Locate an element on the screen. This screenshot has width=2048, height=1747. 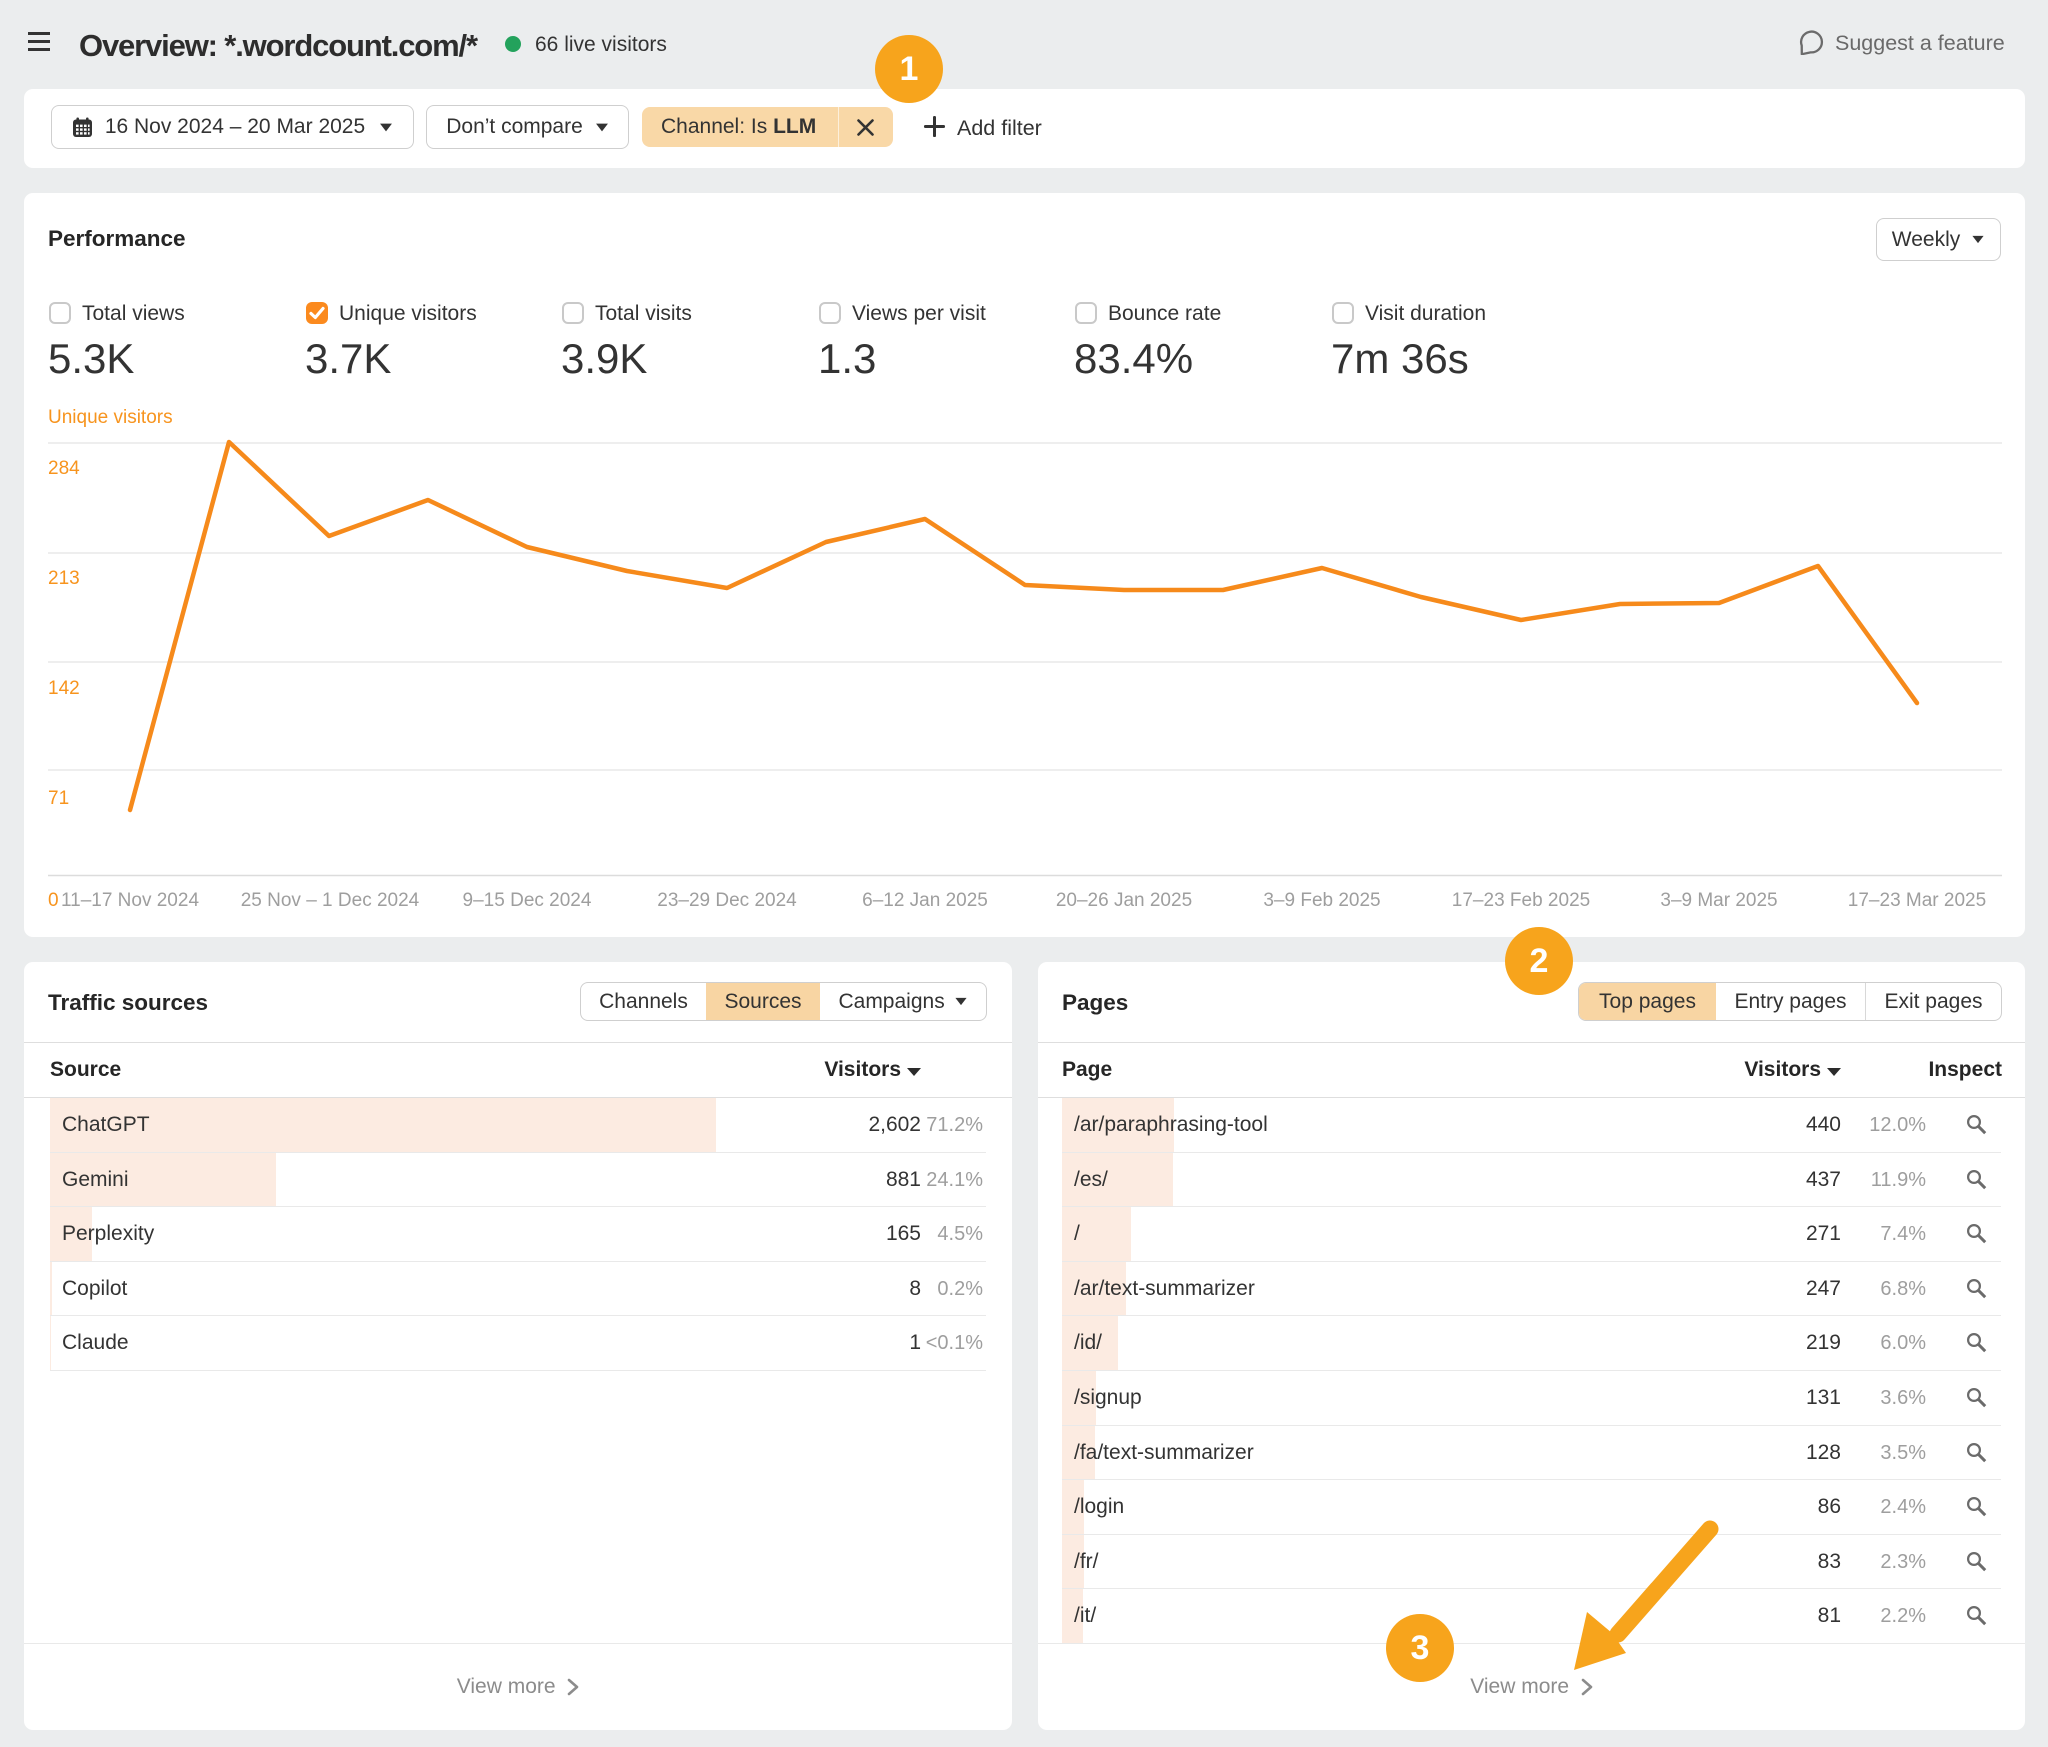
svg-text: 284 is located at coordinates (64, 468).